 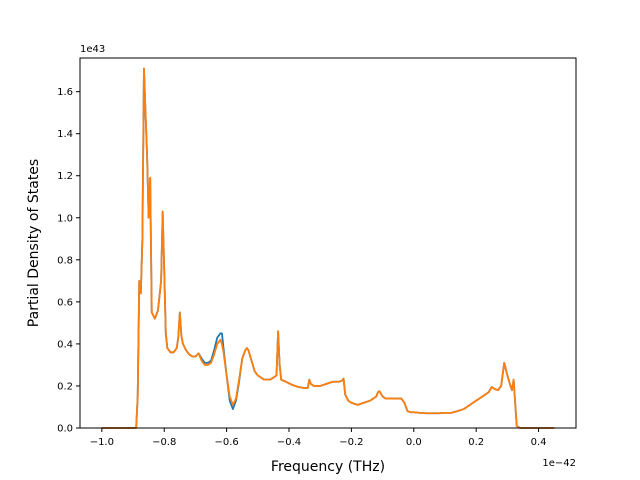 What do you see at coordinates (414, 442) in the screenshot?
I see `x-tick-label: 0.0` at bounding box center [414, 442].